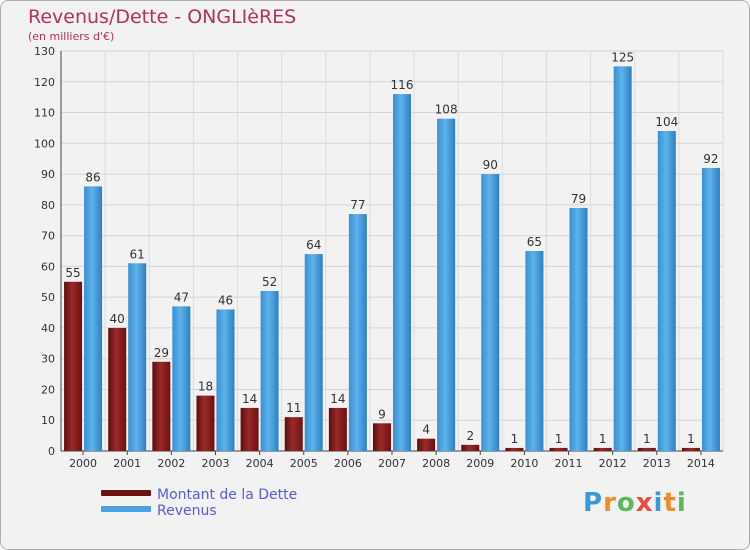 The height and width of the screenshot is (550, 750). Describe the element at coordinates (446, 110) in the screenshot. I see `data-label-revenue-2008: 108` at that location.